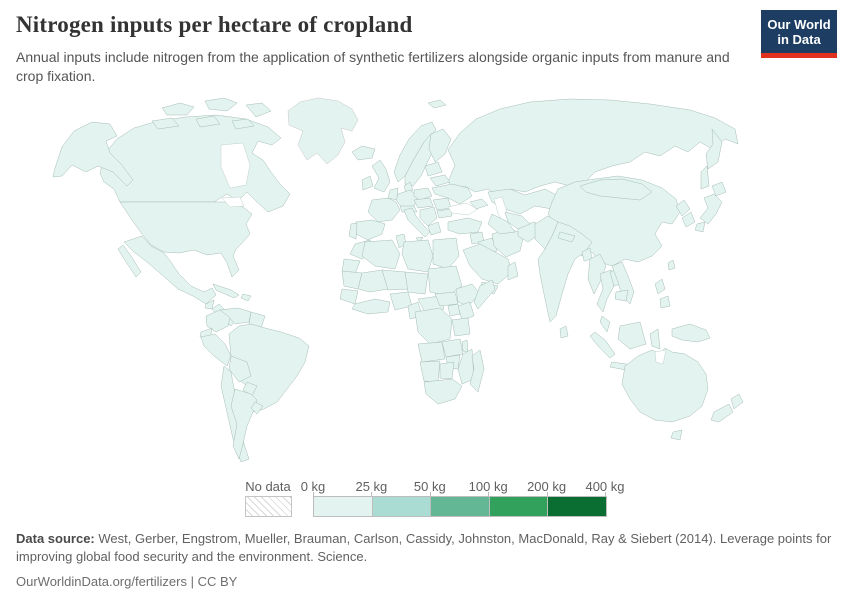 The height and width of the screenshot is (600, 850). What do you see at coordinates (616, 189) in the screenshot?
I see `country-mongolia` at bounding box center [616, 189].